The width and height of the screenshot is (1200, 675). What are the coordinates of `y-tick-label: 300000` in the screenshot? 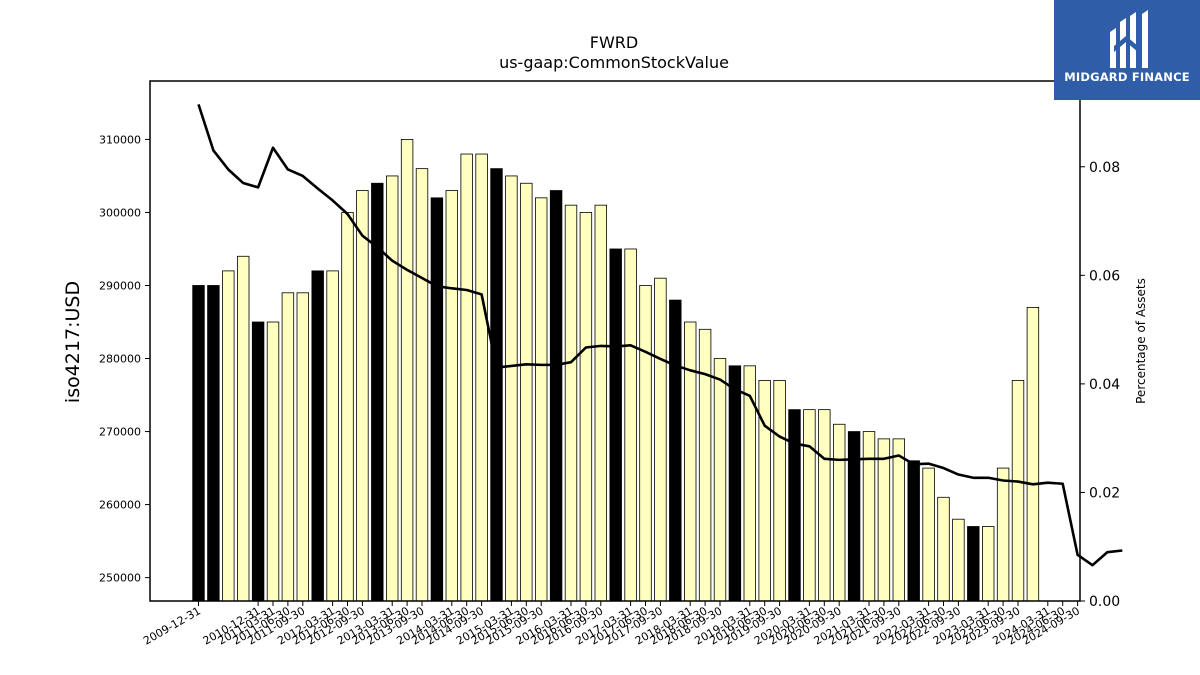 It's located at (120, 212).